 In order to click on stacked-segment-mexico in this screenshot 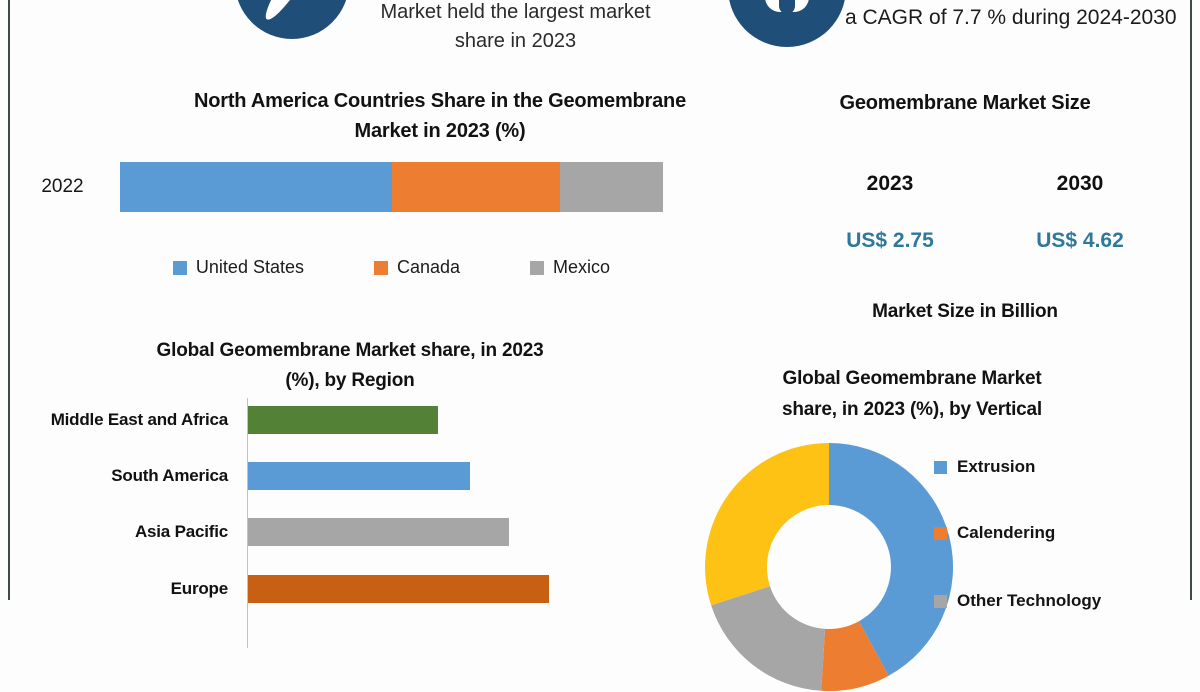, I will do `click(611, 187)`.